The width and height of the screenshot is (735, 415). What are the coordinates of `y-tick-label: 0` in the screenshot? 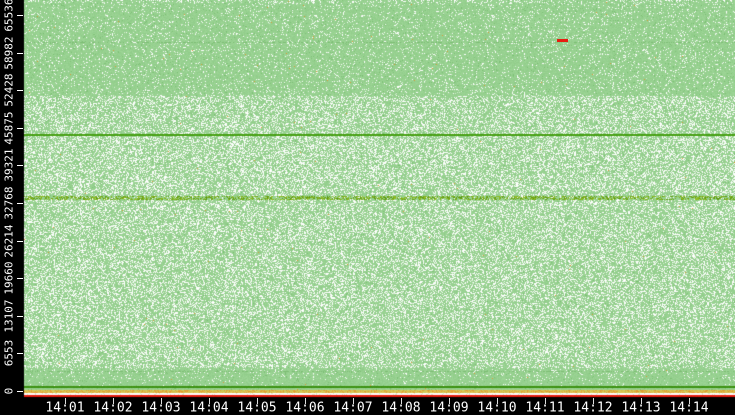 It's located at (9, 391).